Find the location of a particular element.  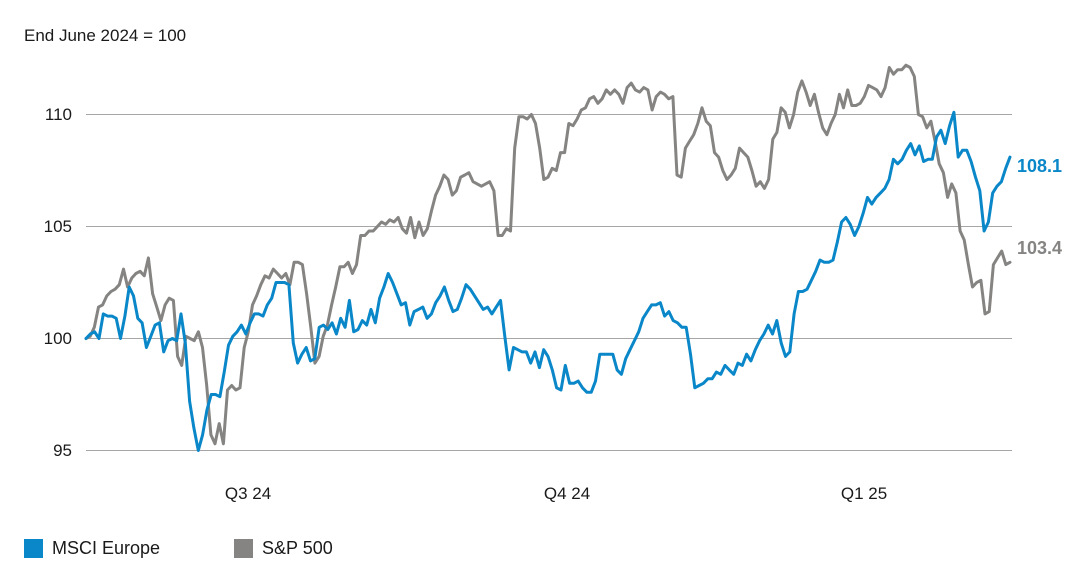

x-tick-label-q4-24: Q4 24 is located at coordinates (567, 493).